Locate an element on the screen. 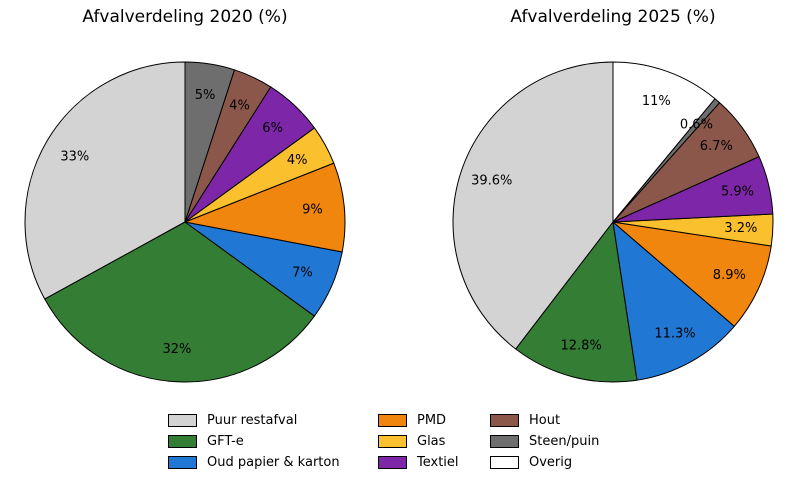  pct-label: 0.6% is located at coordinates (696, 124).